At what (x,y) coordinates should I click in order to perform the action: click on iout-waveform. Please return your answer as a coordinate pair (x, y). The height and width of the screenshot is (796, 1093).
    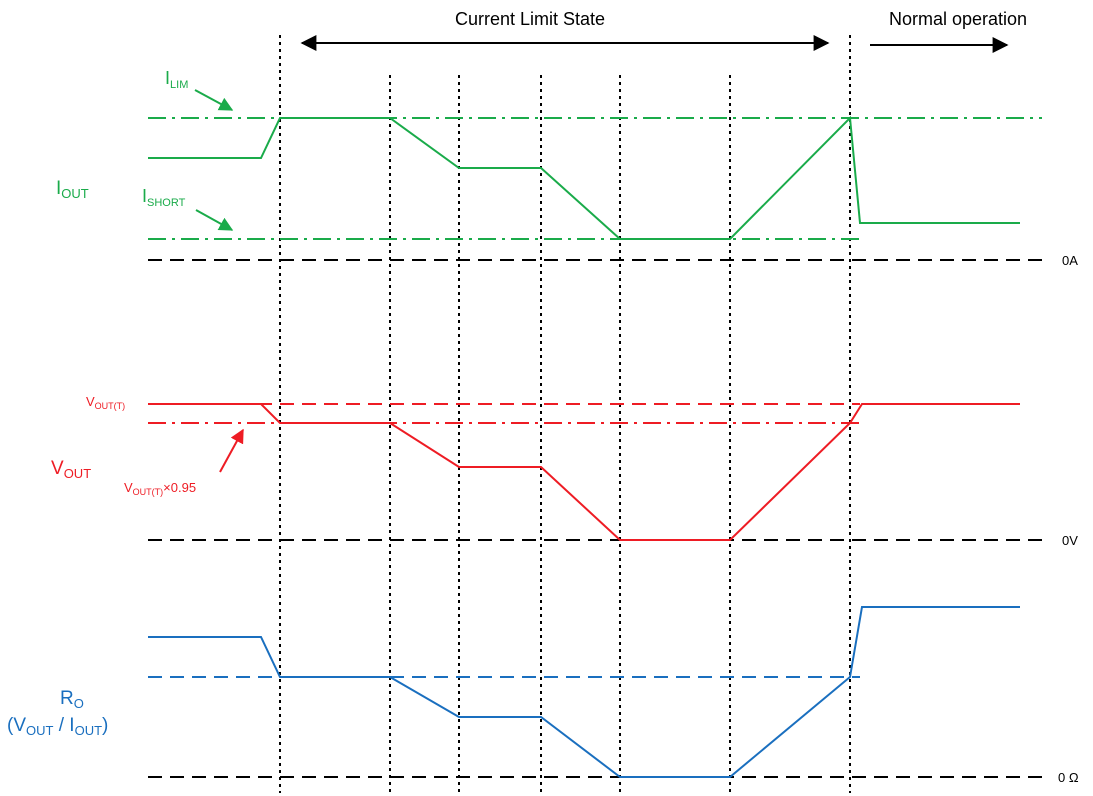
    Looking at the image, I should click on (584, 177).